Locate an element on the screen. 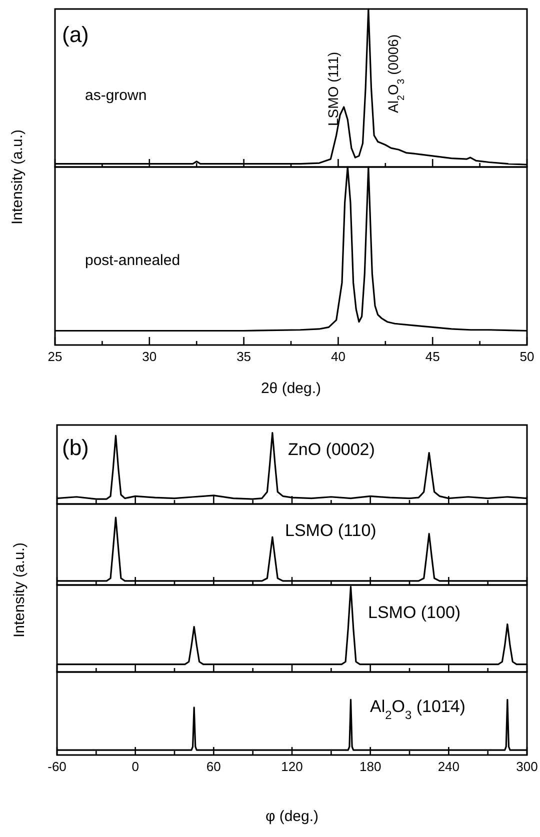 The height and width of the screenshot is (837, 540). annotation: post-annealed is located at coordinates (132, 260).